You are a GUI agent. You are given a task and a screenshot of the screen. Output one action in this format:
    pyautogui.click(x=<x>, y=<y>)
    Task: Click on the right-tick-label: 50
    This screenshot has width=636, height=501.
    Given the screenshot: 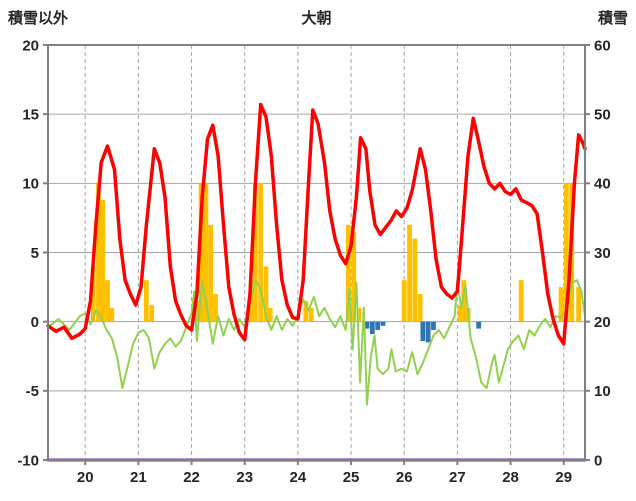 What is the action you would take?
    pyautogui.click(x=602, y=114)
    